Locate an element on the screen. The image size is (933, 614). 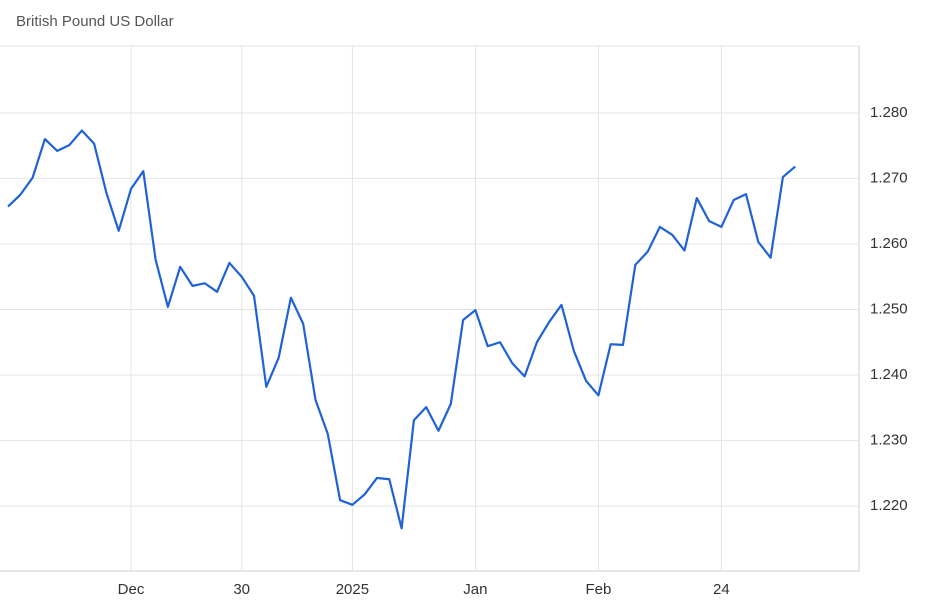
chart-title: British Pound US Dollar is located at coordinates (95, 21).